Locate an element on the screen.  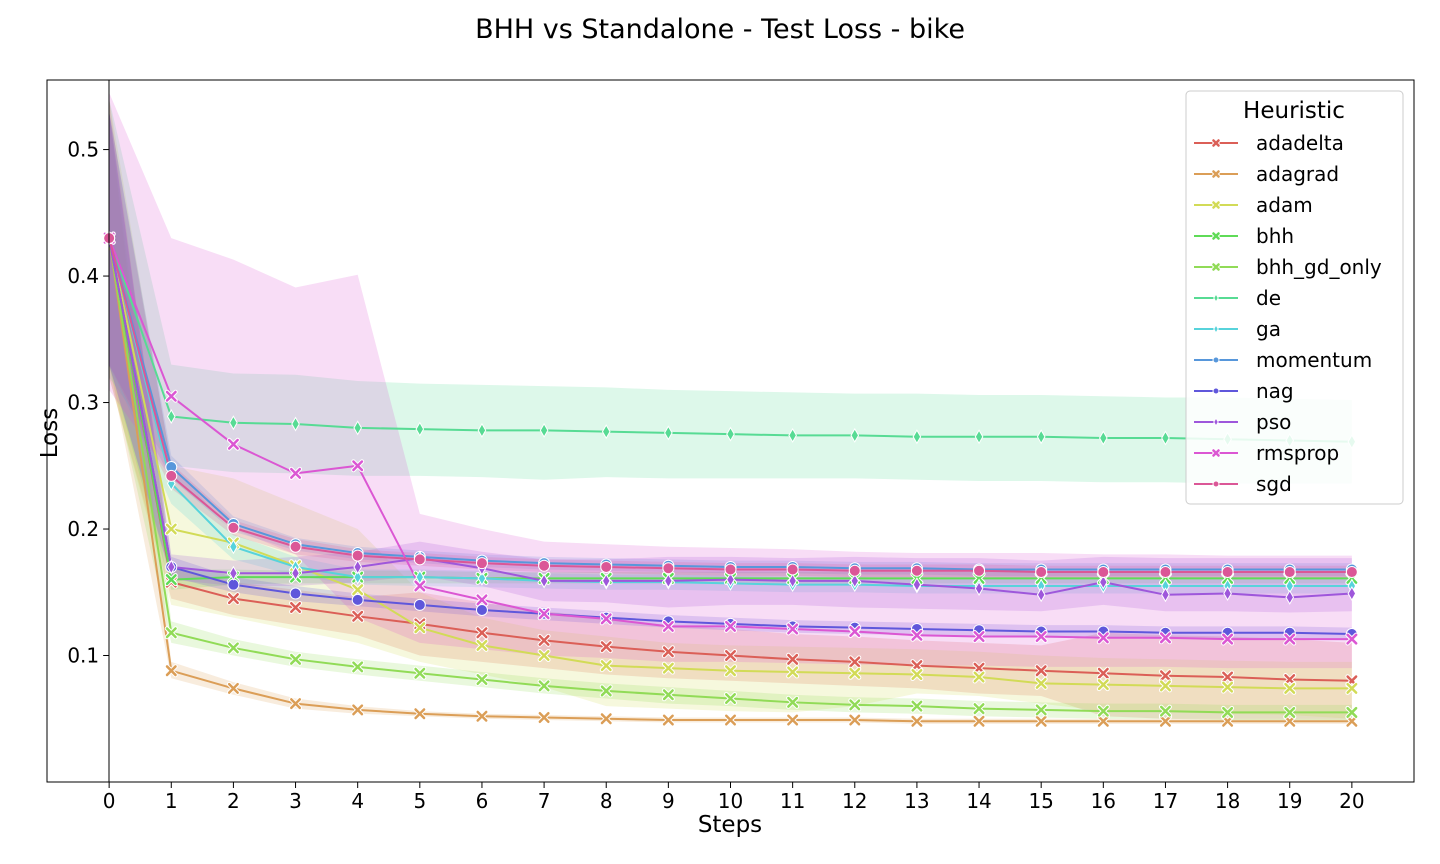
x-tick-label: 11 is located at coordinates (792, 801).